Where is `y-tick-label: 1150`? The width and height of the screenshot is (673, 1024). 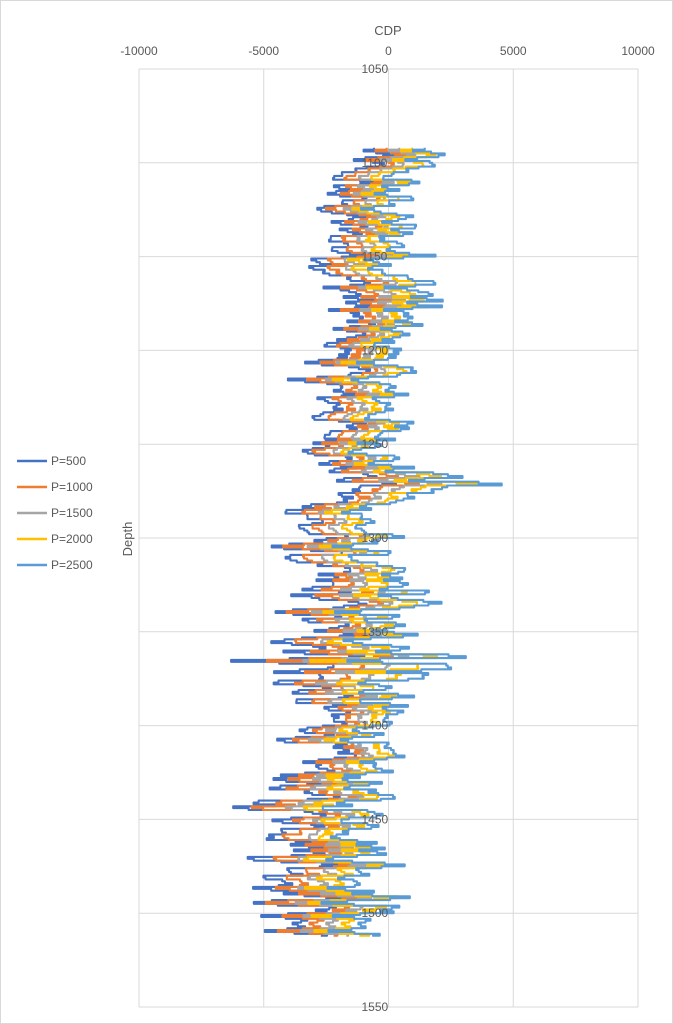 y-tick-label: 1150 is located at coordinates (375, 257).